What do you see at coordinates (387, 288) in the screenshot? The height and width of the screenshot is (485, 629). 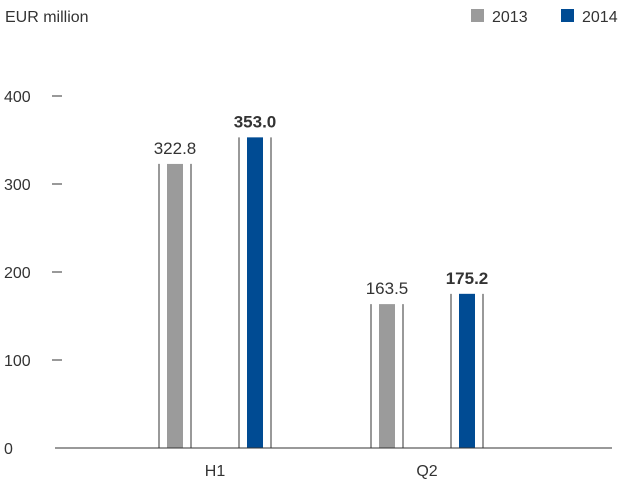 I see `data-label-2013-q2: 163.5` at bounding box center [387, 288].